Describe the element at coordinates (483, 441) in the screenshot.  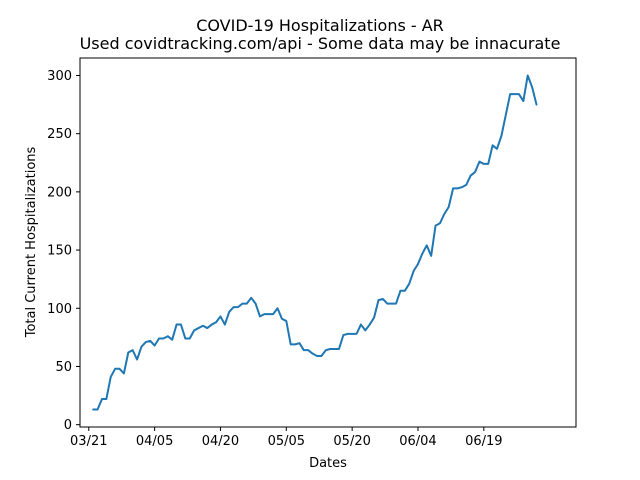
I see `x-tick-label: 06/19` at that location.